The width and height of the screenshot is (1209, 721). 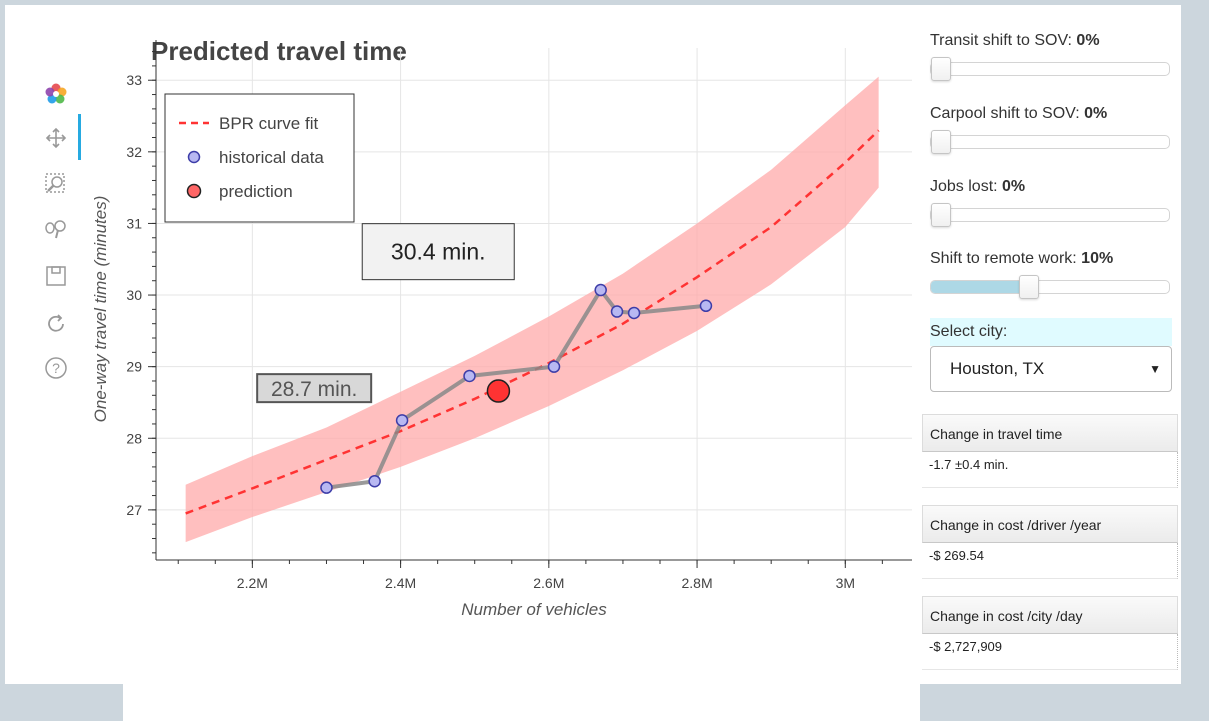 I want to click on result-table: Change in travel time -1.7 ±0.4 min., so click(x=1050, y=451).